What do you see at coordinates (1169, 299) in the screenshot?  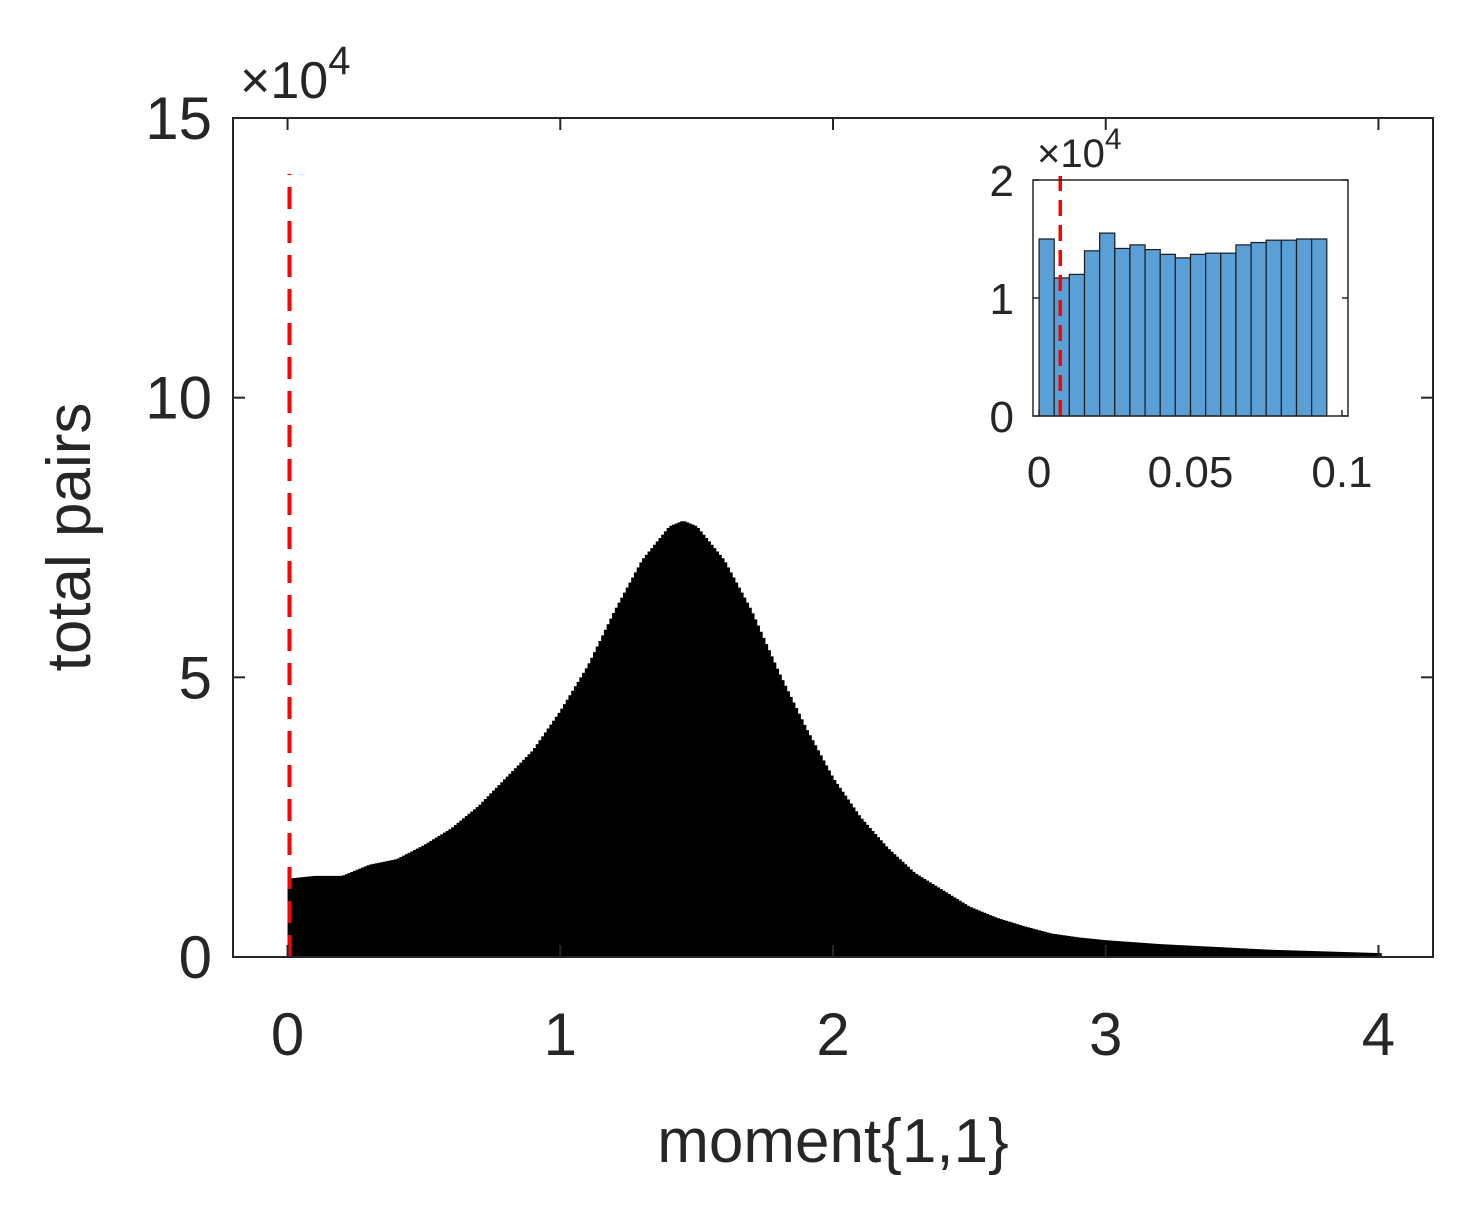 I see `inset-y-ticks: 0 1 2` at bounding box center [1169, 299].